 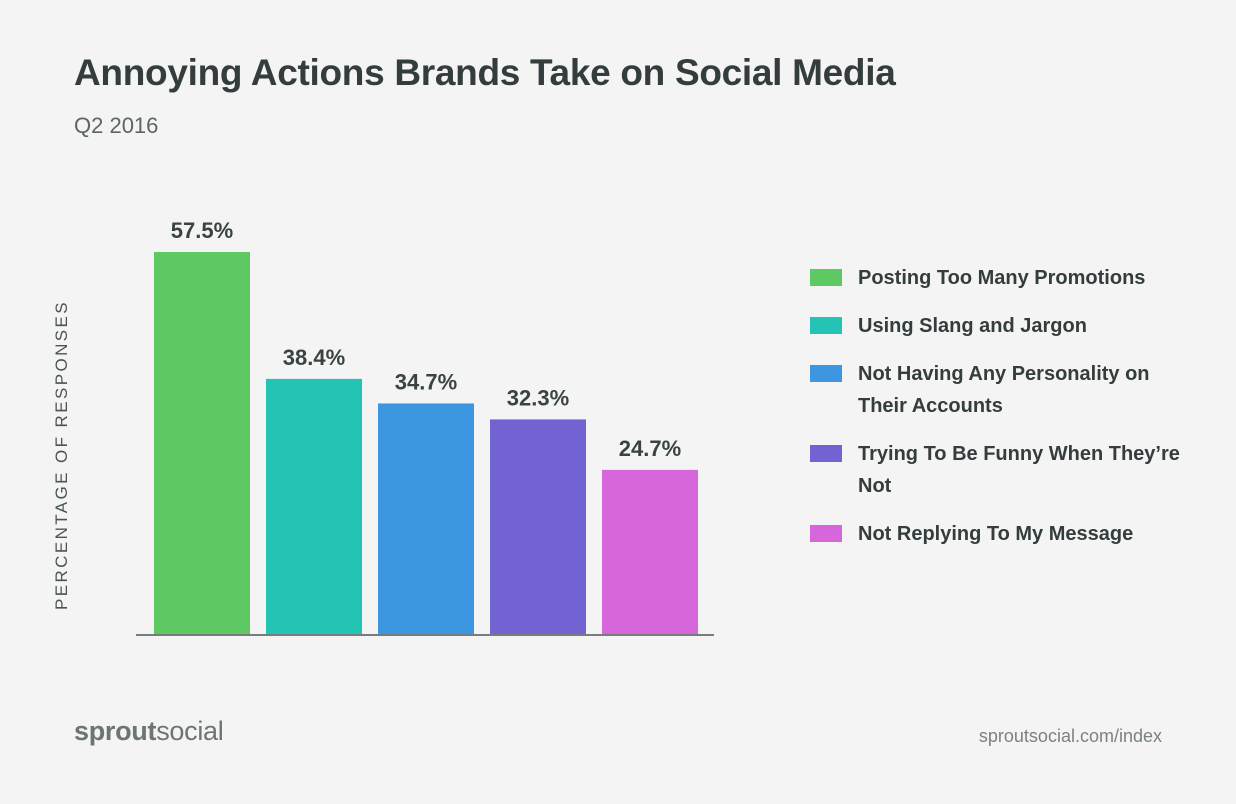 I want to click on chart-subtitle: Q2 2016, so click(x=116, y=125).